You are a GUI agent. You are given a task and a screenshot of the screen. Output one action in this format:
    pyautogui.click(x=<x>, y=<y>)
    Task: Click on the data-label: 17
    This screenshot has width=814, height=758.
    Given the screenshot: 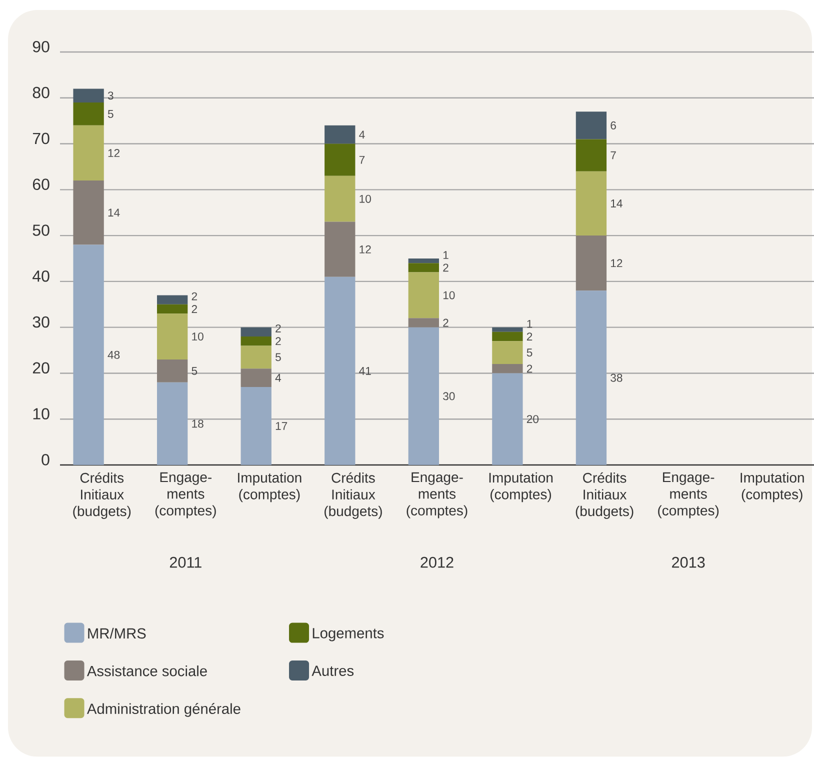 What is the action you would take?
    pyautogui.click(x=282, y=426)
    